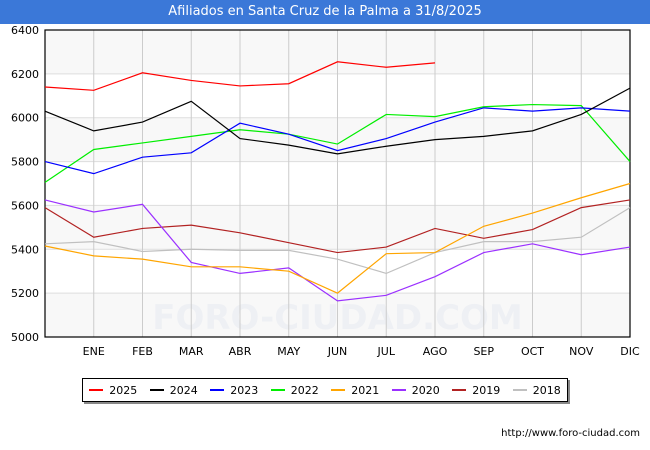 Image resolution: width=650 pixels, height=450 pixels. Describe the element at coordinates (546, 390) in the screenshot. I see `legend-label: 2018` at that location.